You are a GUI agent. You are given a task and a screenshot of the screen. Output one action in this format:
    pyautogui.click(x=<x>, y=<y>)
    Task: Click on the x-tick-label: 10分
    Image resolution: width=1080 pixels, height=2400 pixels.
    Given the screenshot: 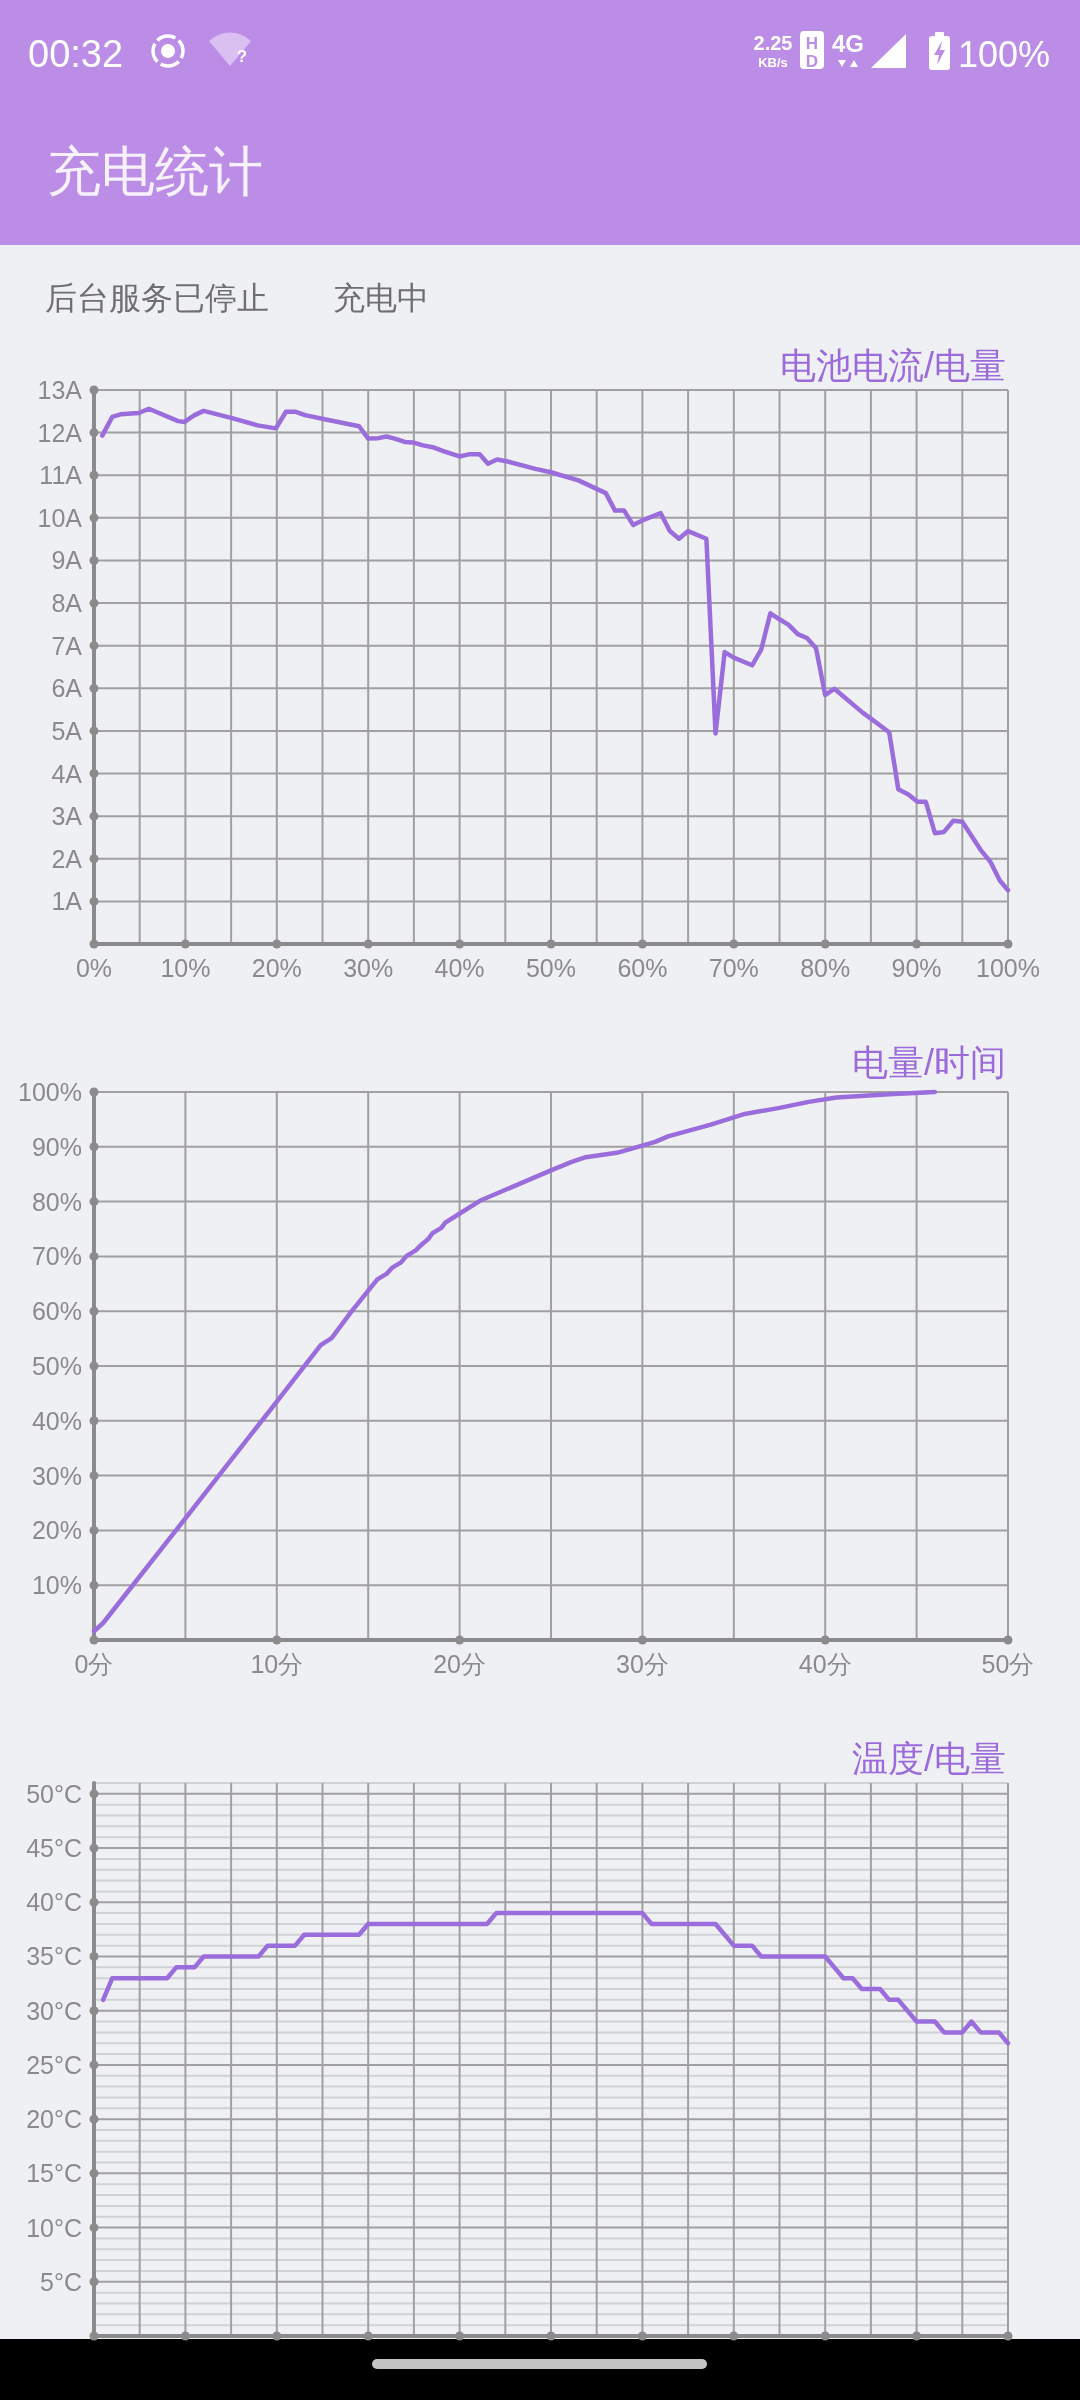 What is the action you would take?
    pyautogui.click(x=277, y=1664)
    